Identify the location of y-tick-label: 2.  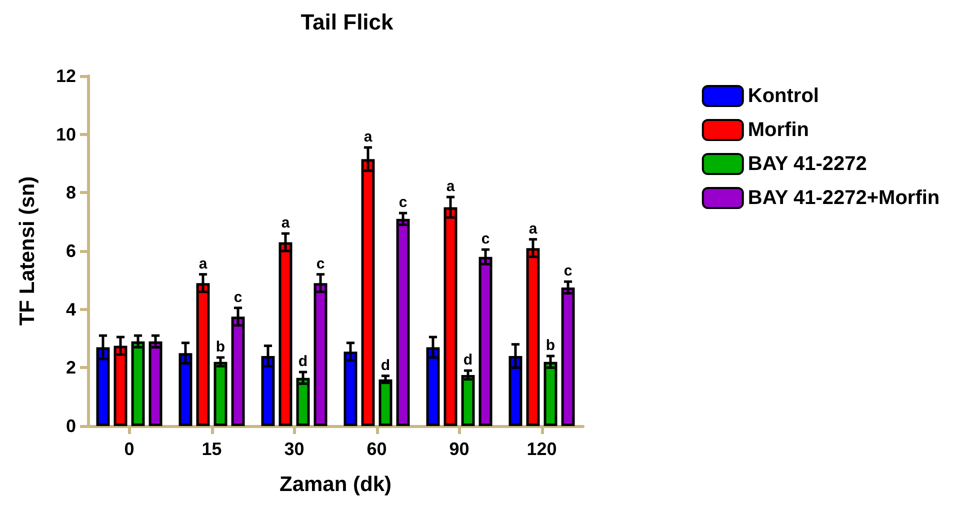
(71, 368).